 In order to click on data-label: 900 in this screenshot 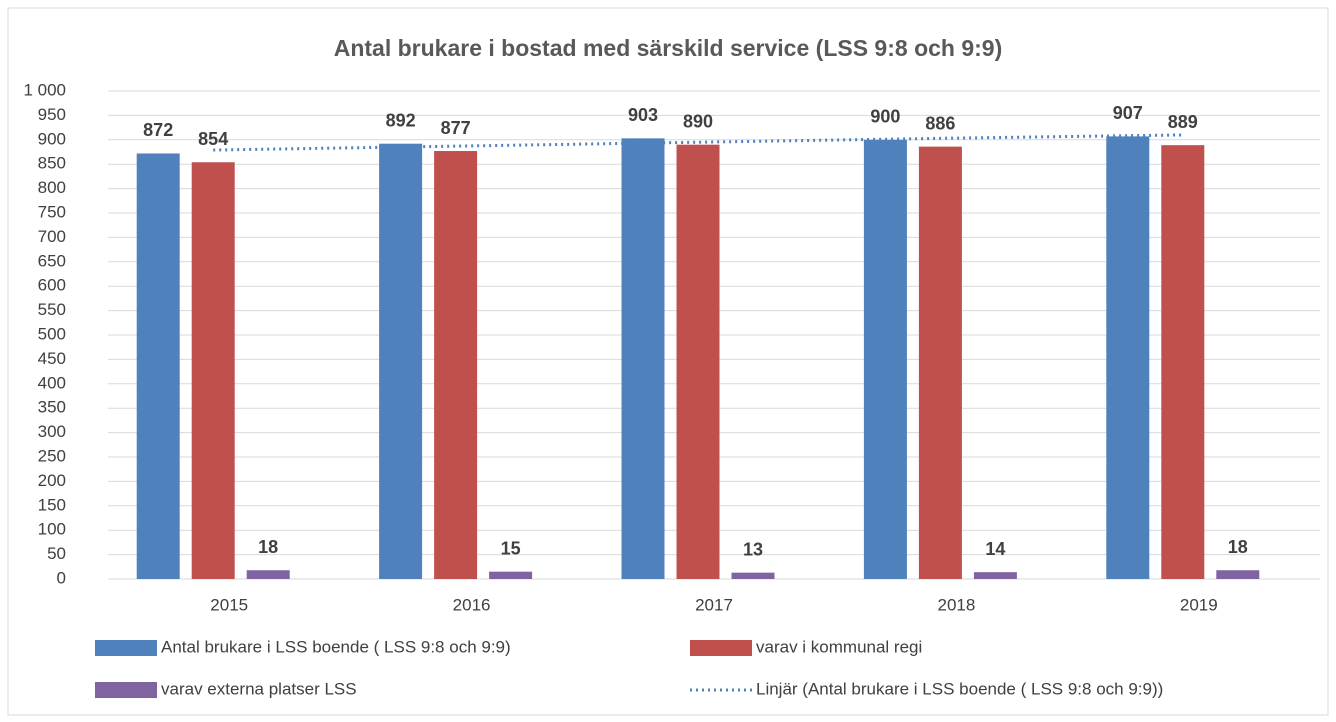, I will do `click(885, 117)`.